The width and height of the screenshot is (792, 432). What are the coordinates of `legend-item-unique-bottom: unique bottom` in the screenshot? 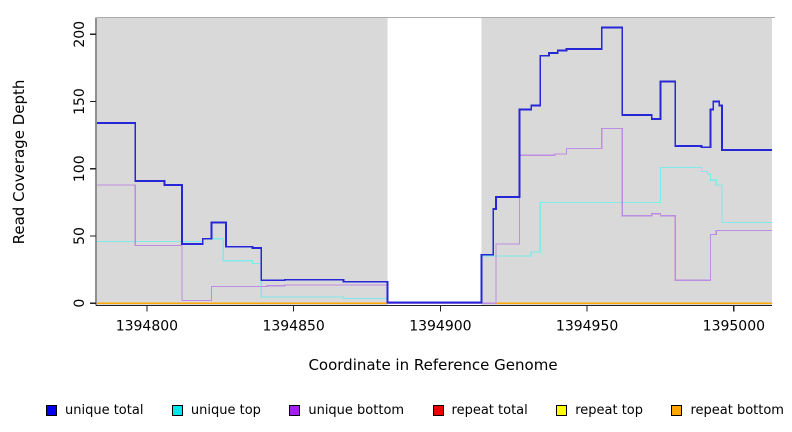 It's located at (346, 410).